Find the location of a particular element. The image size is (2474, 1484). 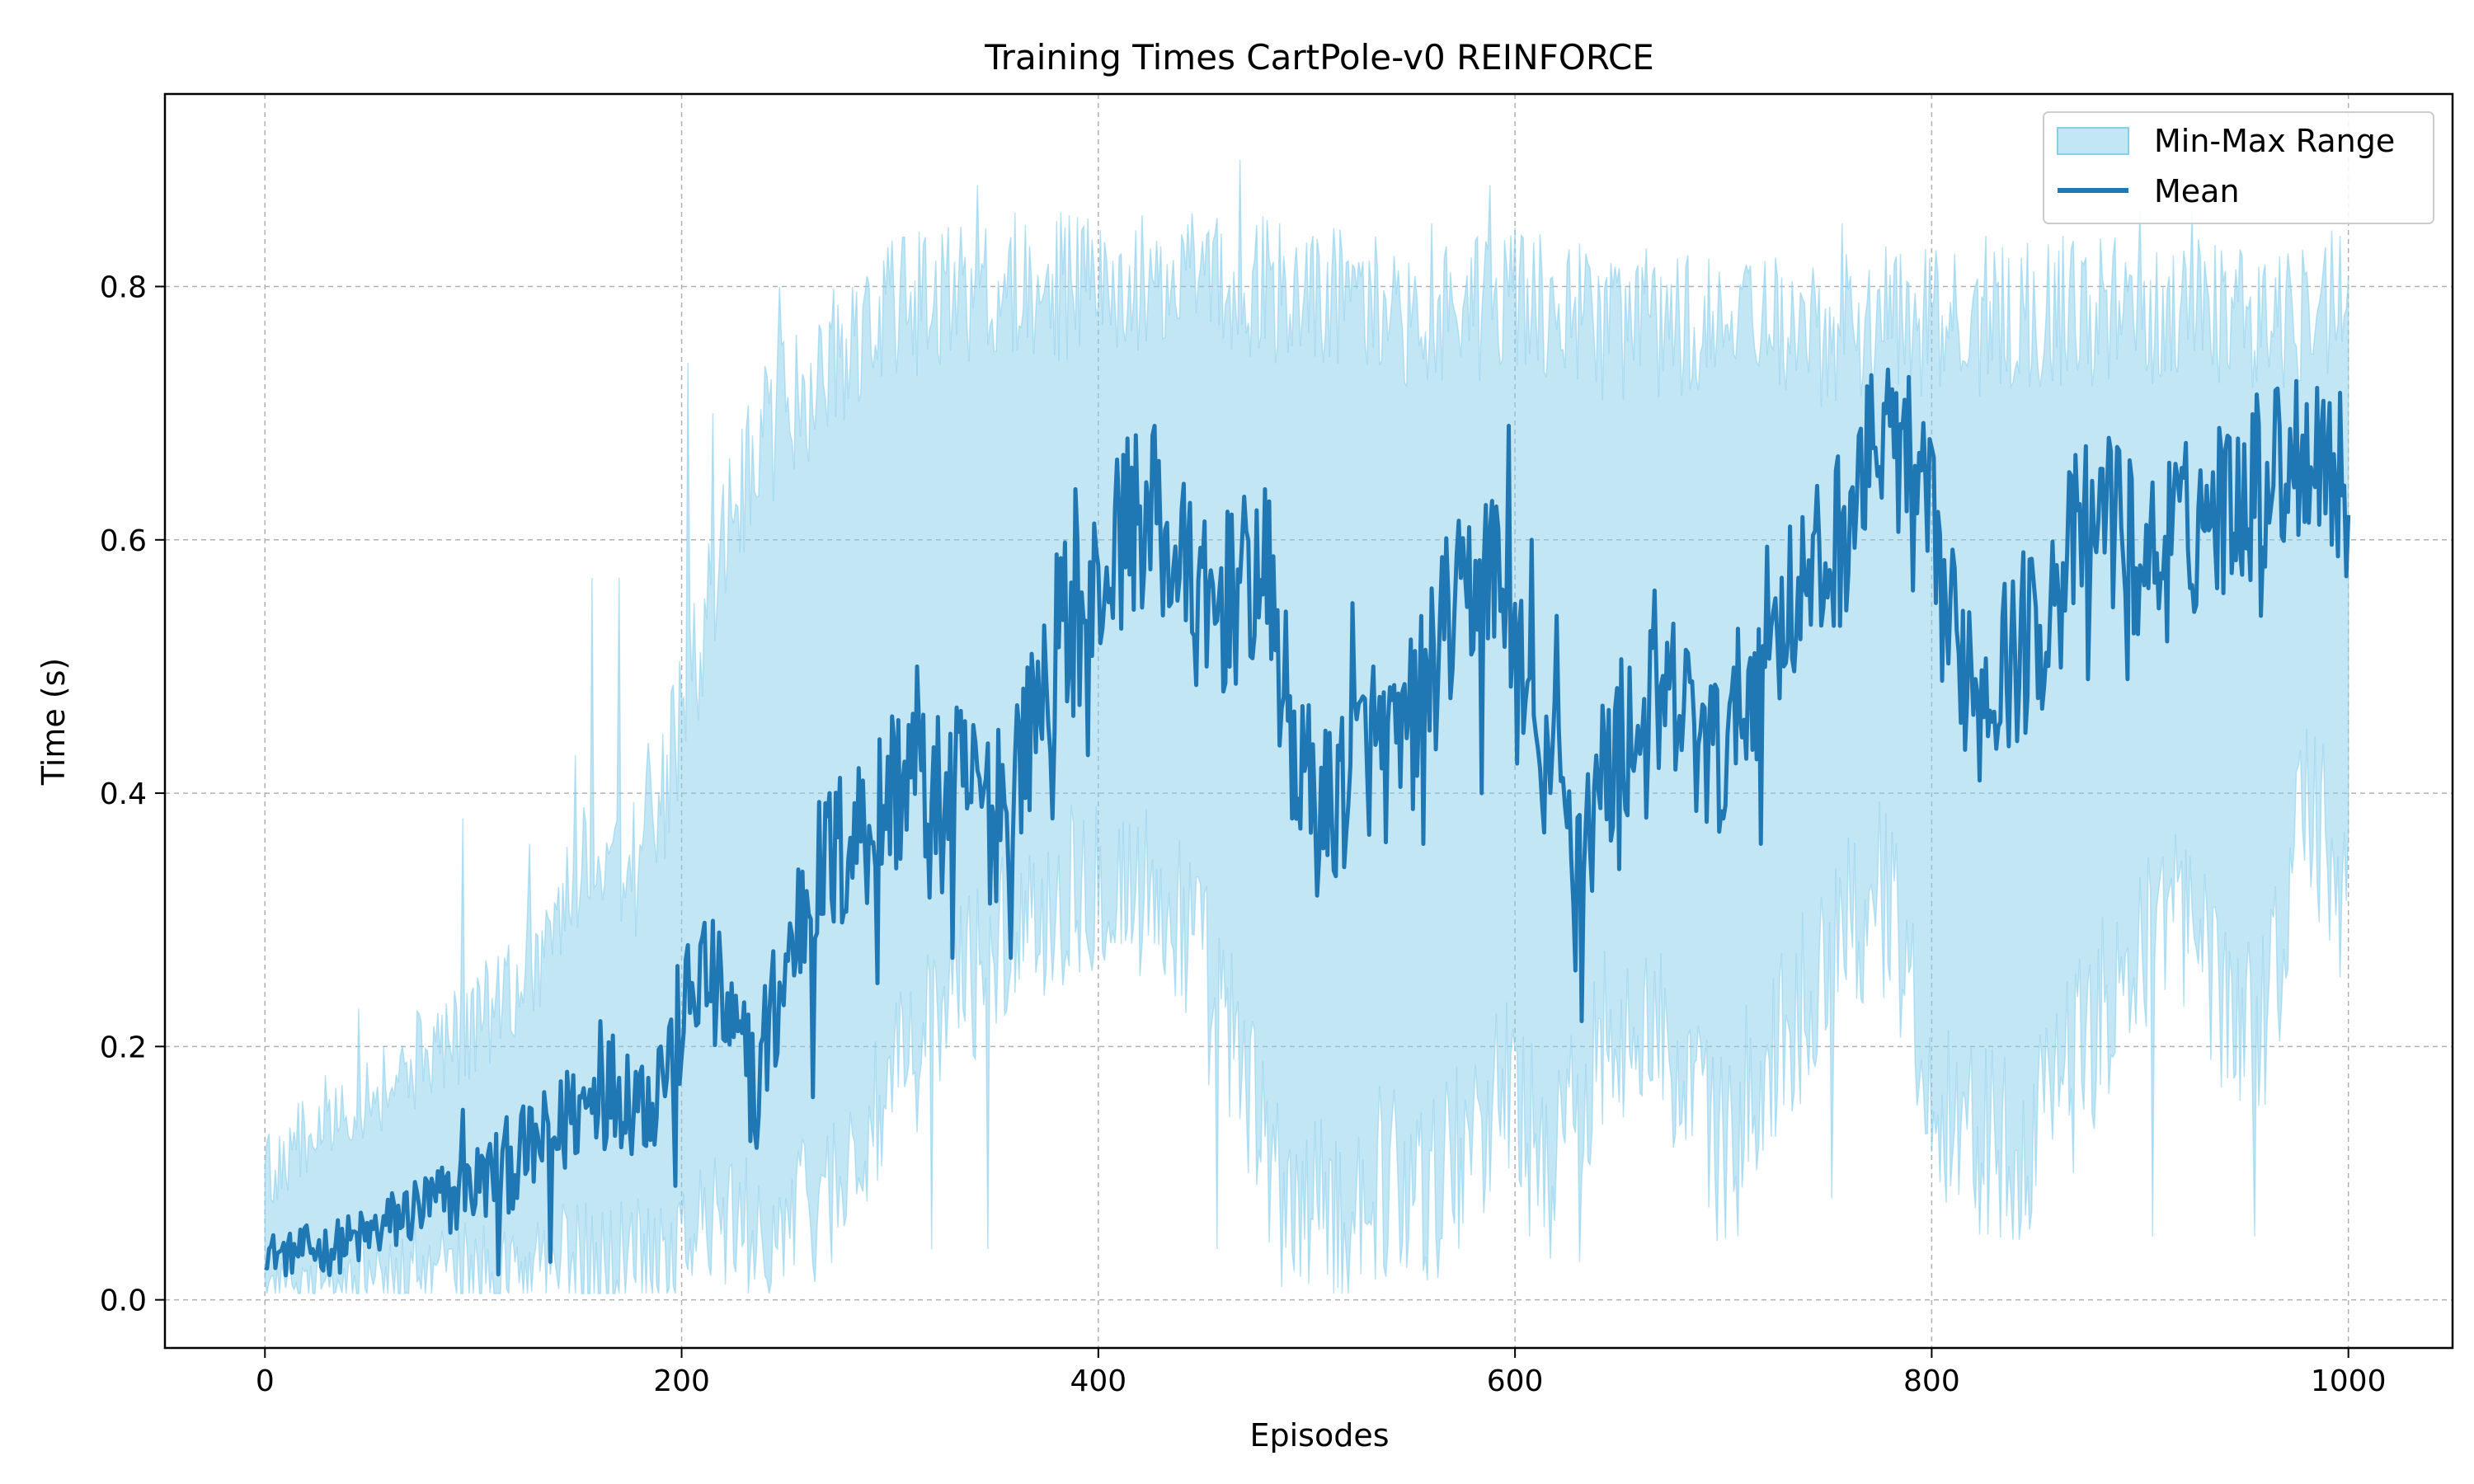

x-tick-label: 0 is located at coordinates (265, 1381).